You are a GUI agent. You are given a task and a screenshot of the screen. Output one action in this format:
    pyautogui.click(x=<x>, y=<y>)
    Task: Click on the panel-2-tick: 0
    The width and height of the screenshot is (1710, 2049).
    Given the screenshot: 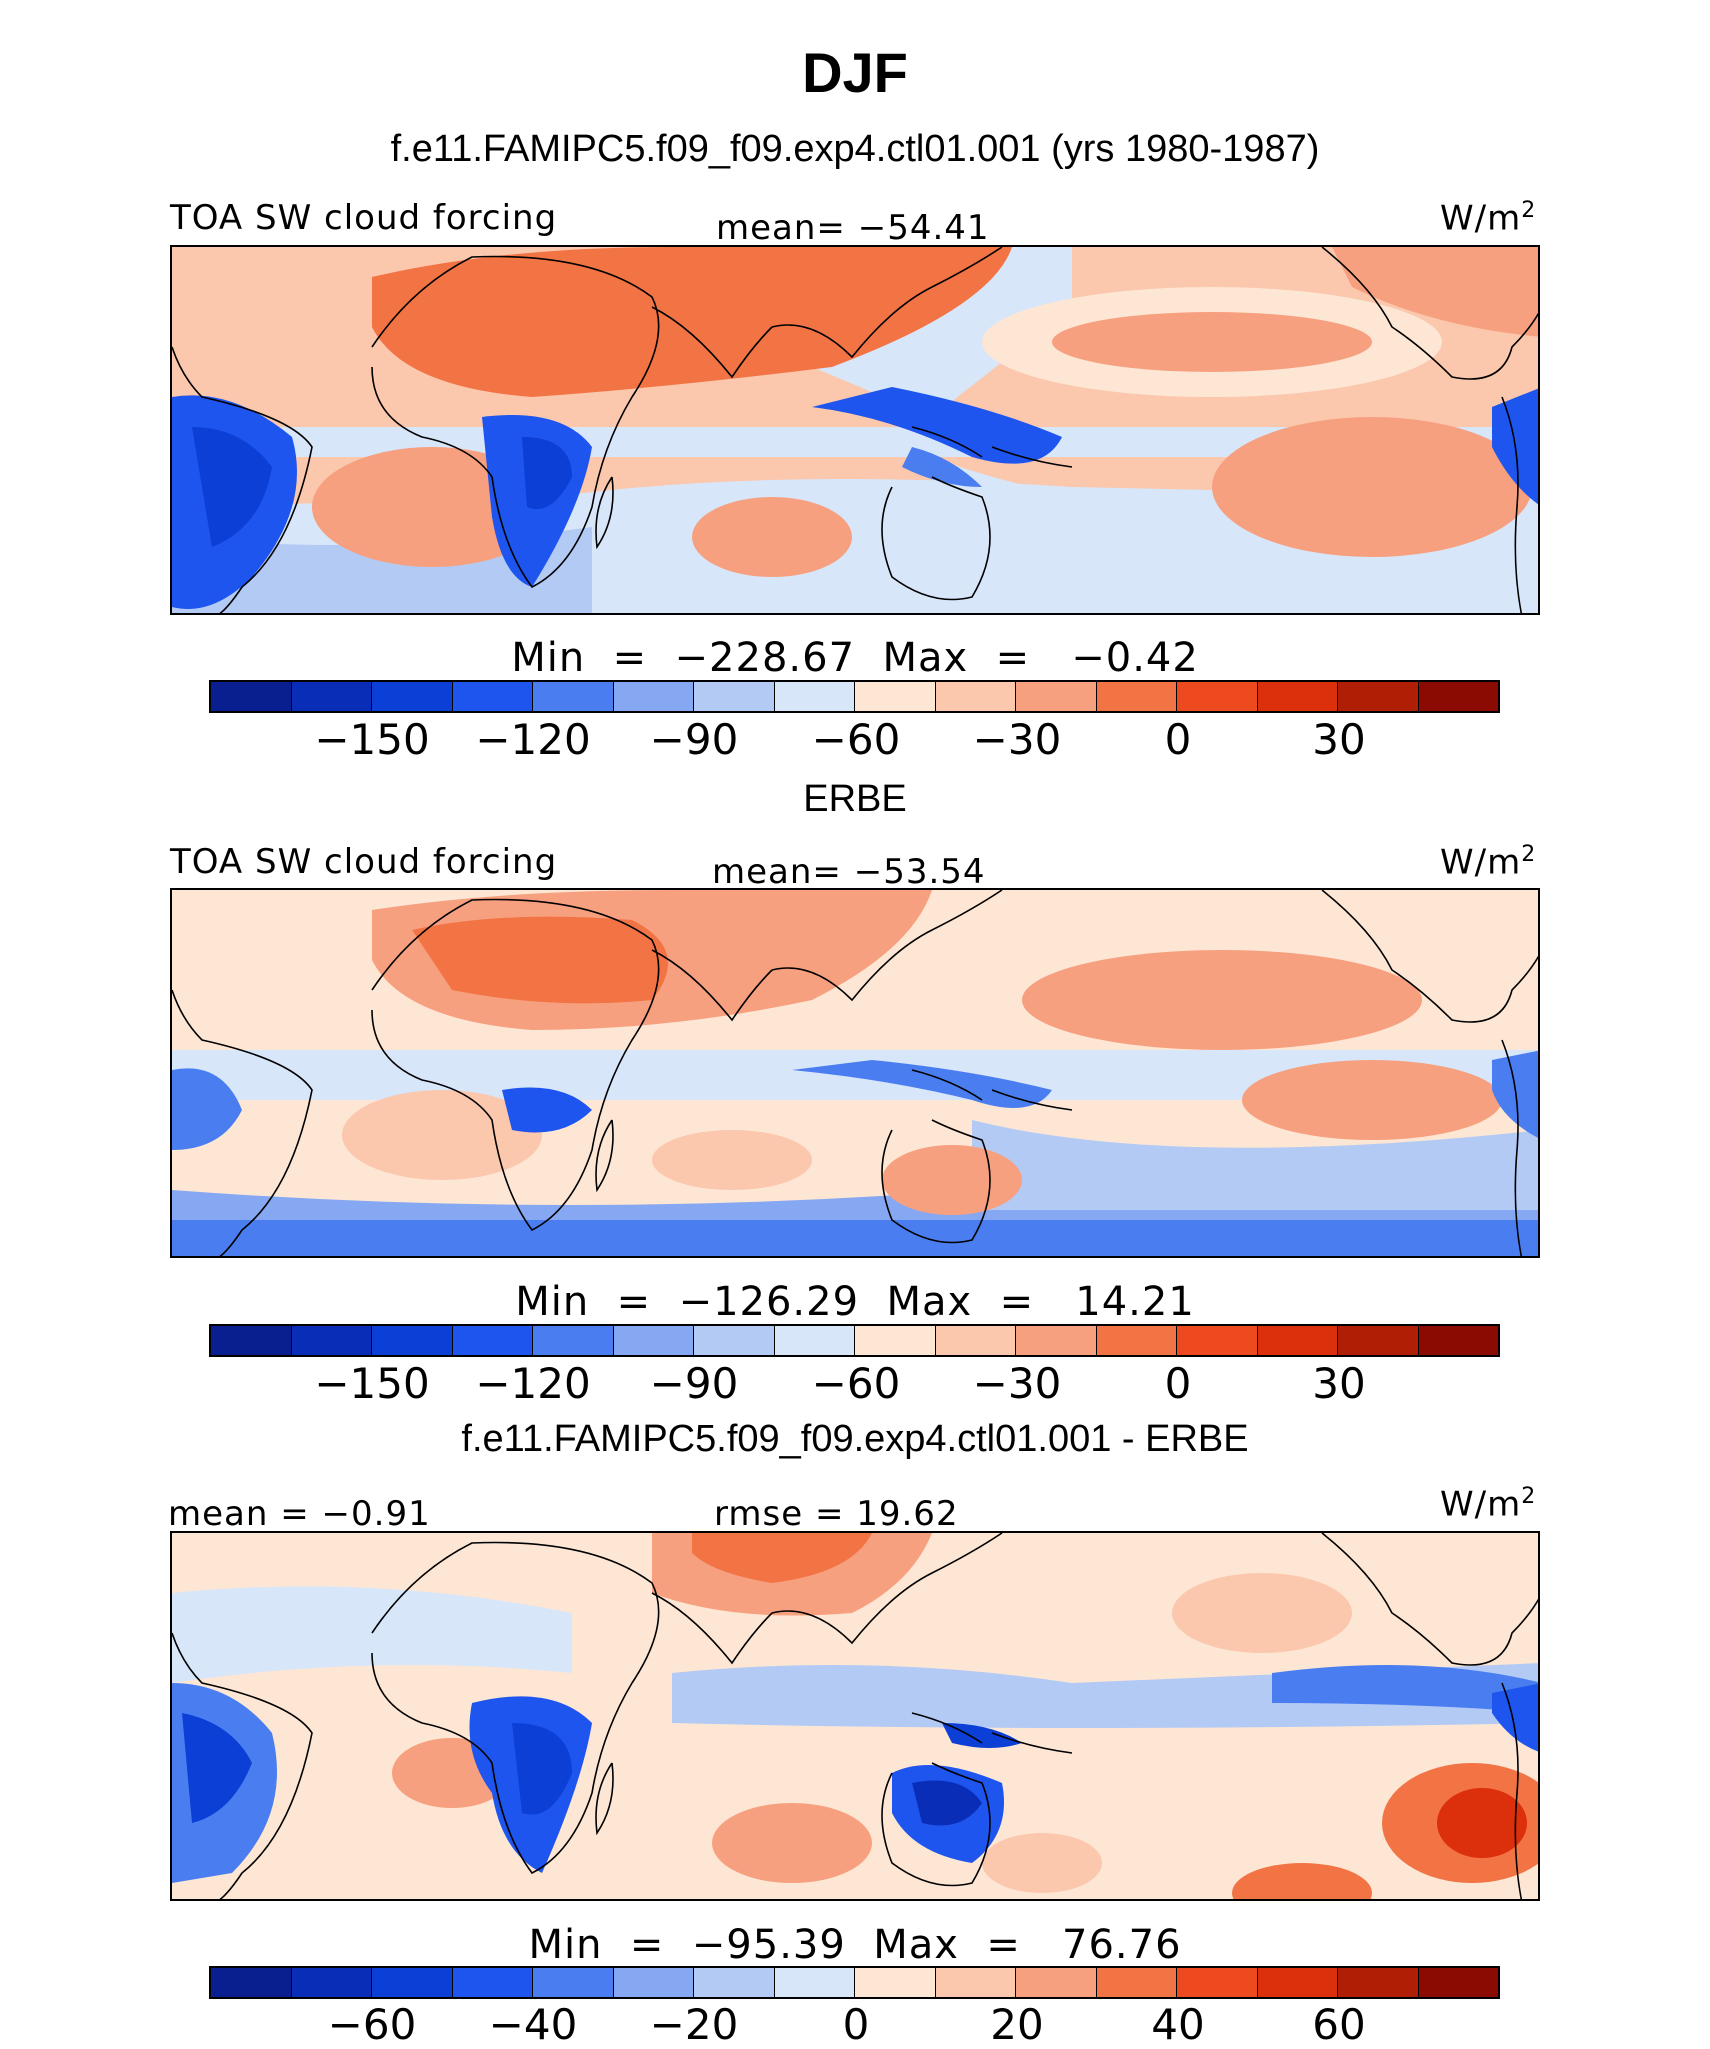 What is the action you would take?
    pyautogui.click(x=1178, y=1383)
    